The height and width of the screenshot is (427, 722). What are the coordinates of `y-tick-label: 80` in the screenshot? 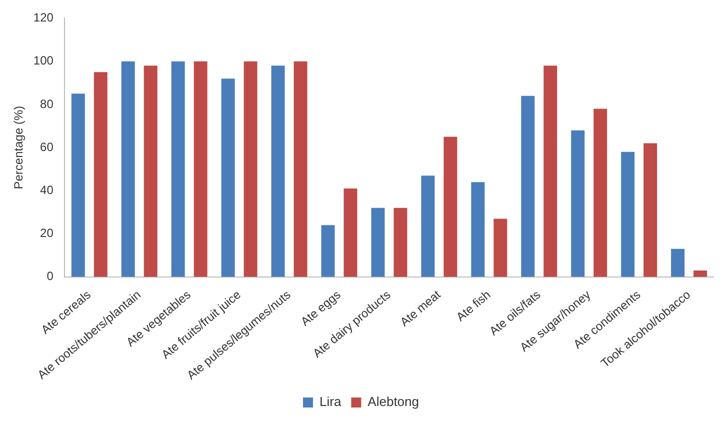 It's located at (47, 103).